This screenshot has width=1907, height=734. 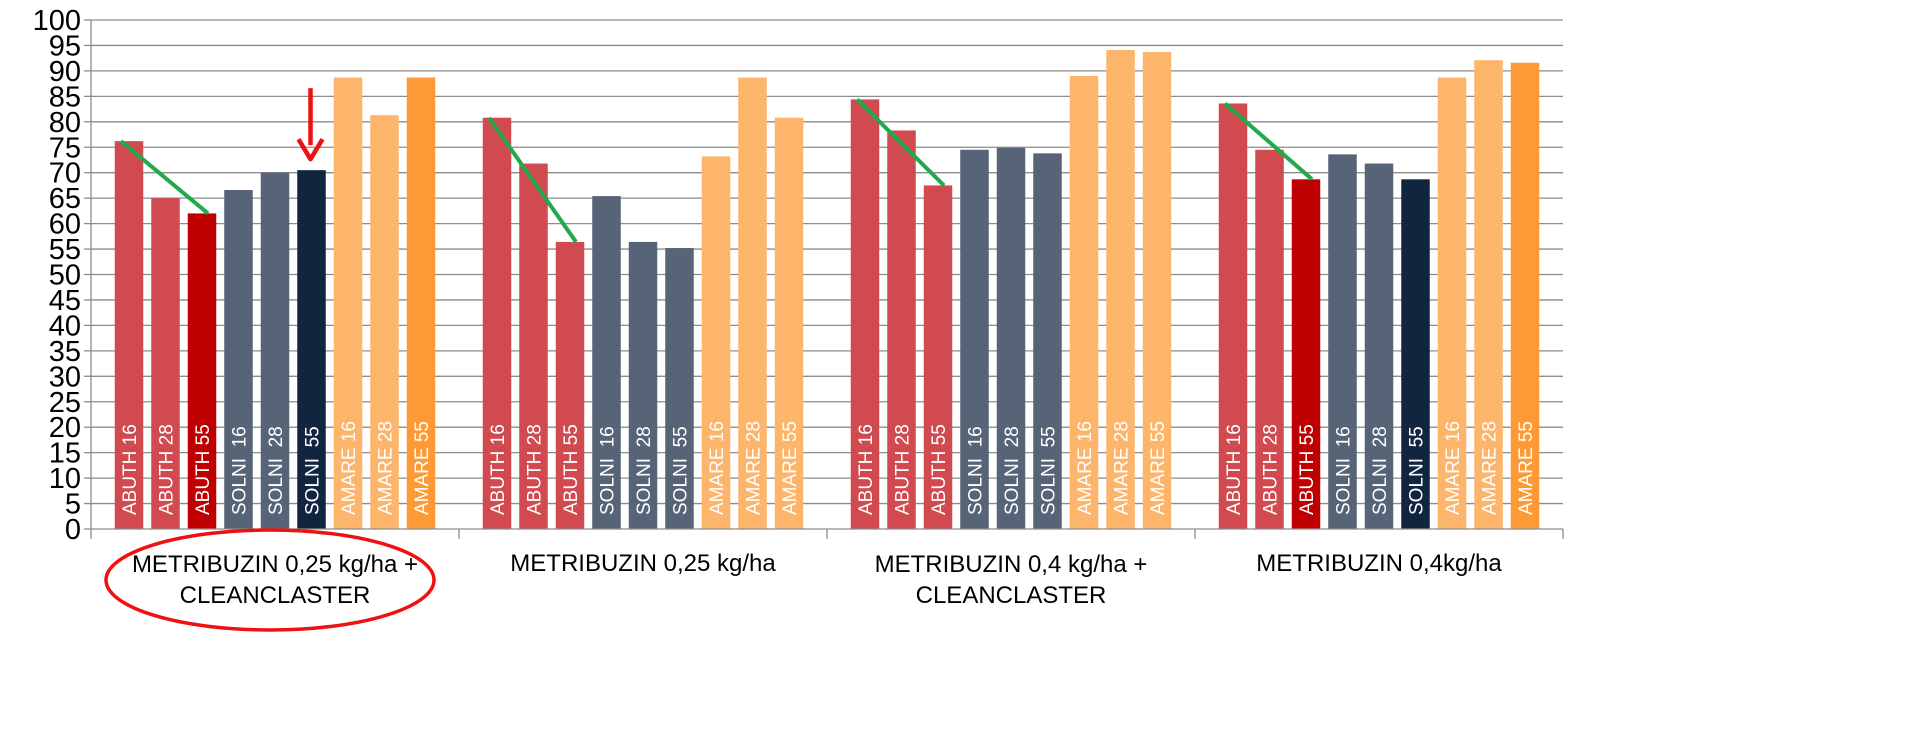 What do you see at coordinates (275, 564) in the screenshot?
I see `category-label: METRIBUZIN 0,25 kg/ha +` at bounding box center [275, 564].